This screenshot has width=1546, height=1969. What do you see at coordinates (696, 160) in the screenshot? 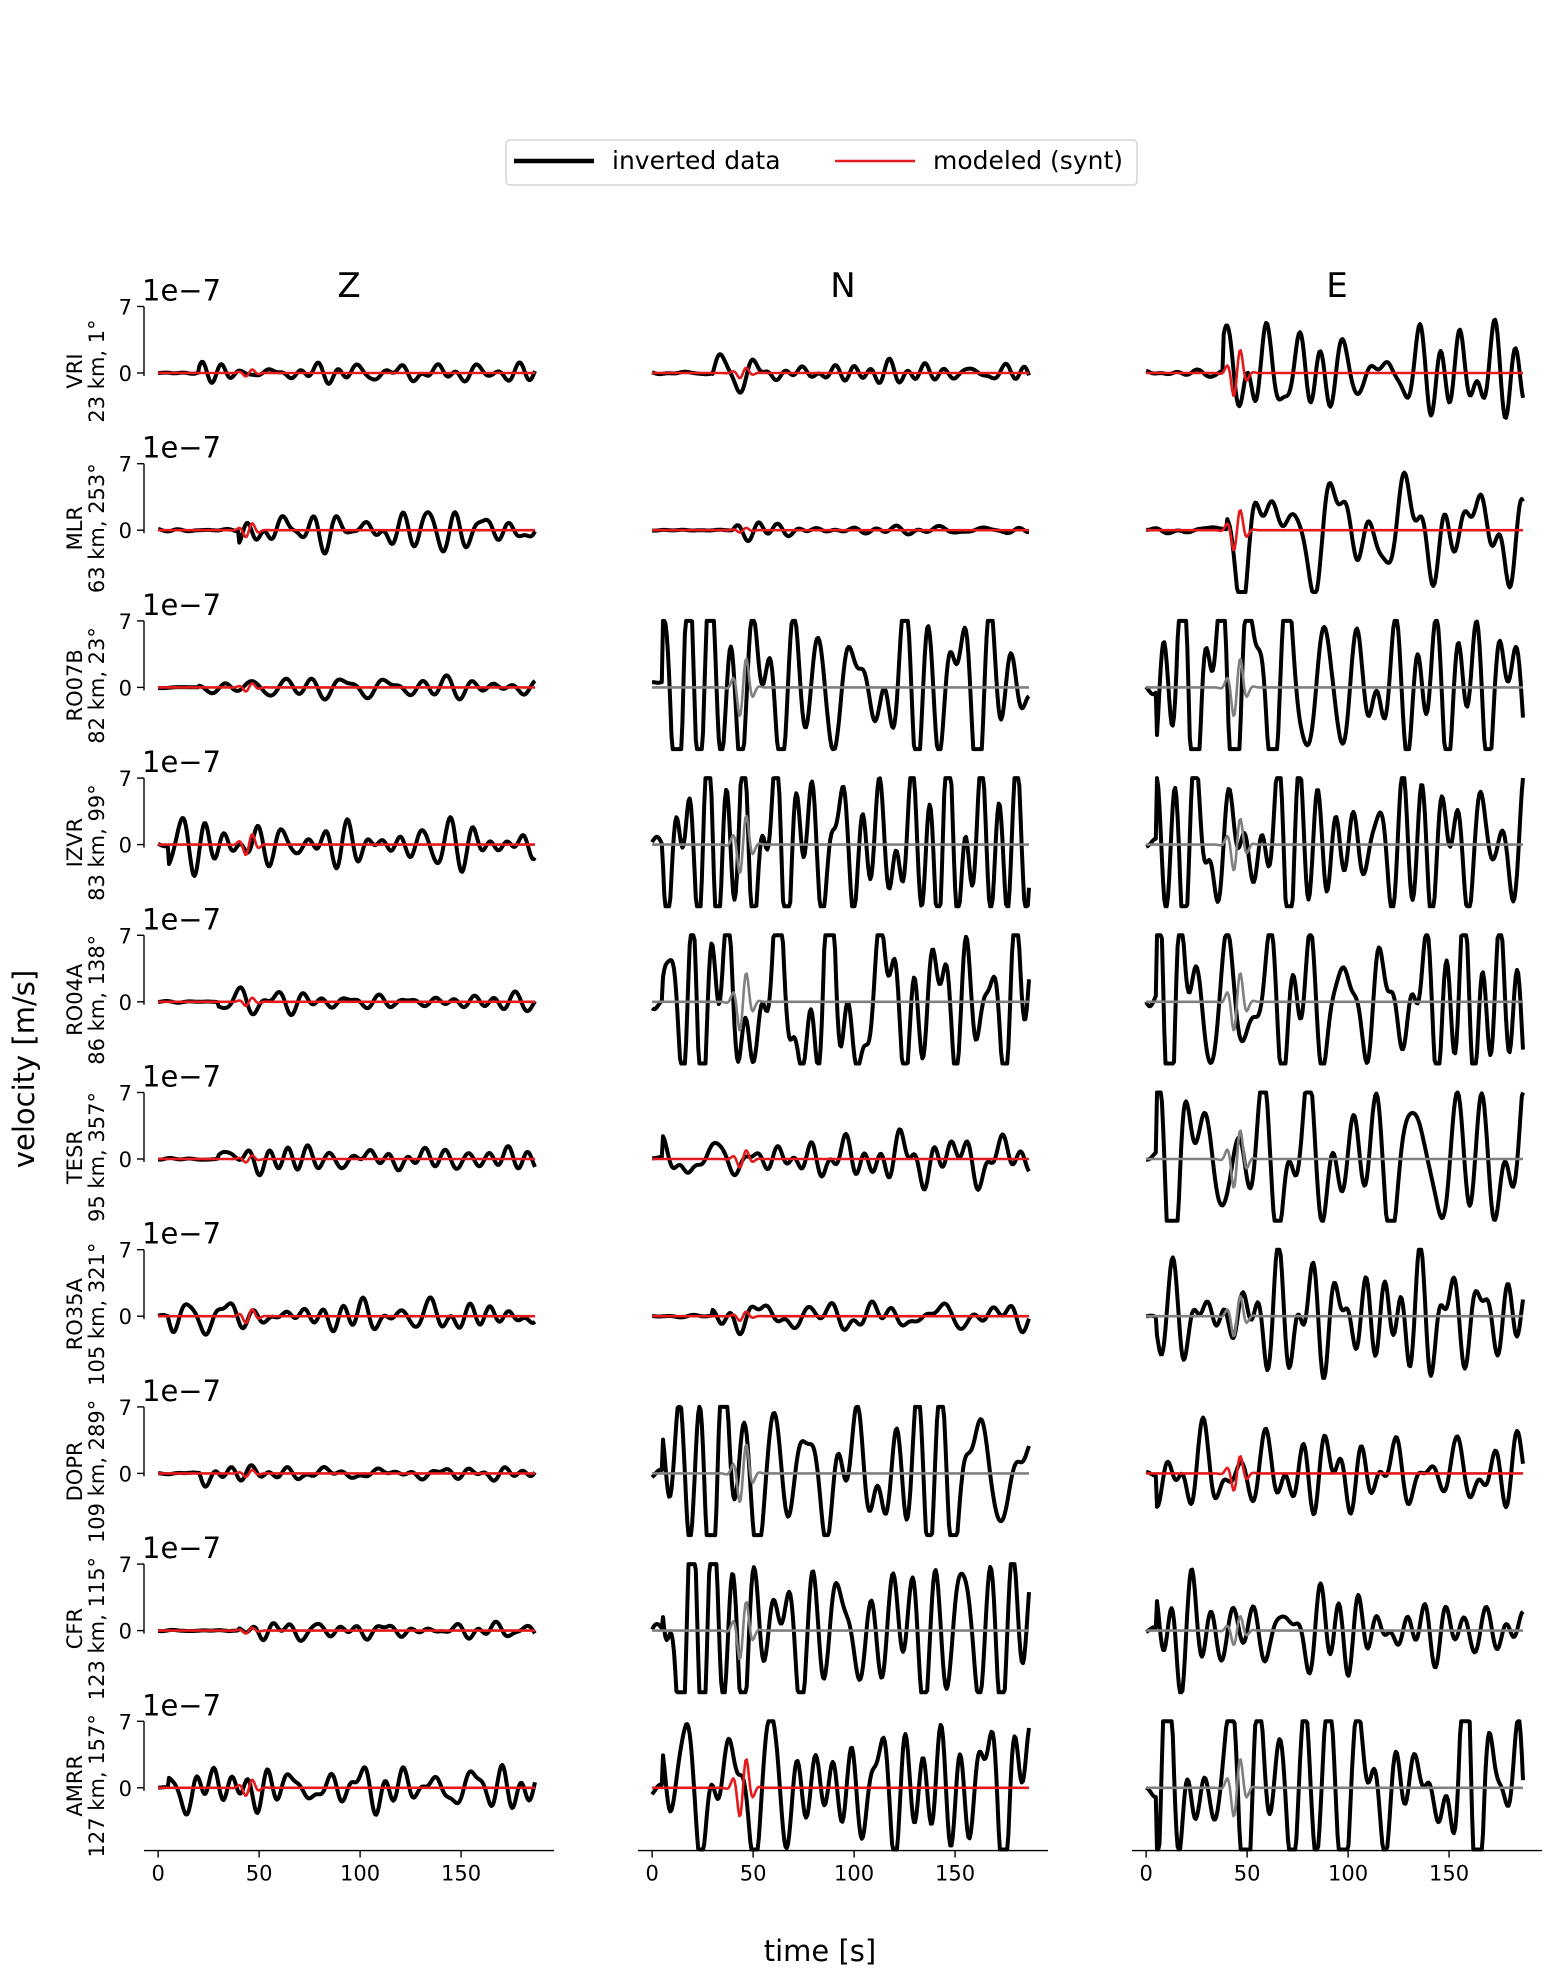
I see `legend-label-data: inverted data` at bounding box center [696, 160].